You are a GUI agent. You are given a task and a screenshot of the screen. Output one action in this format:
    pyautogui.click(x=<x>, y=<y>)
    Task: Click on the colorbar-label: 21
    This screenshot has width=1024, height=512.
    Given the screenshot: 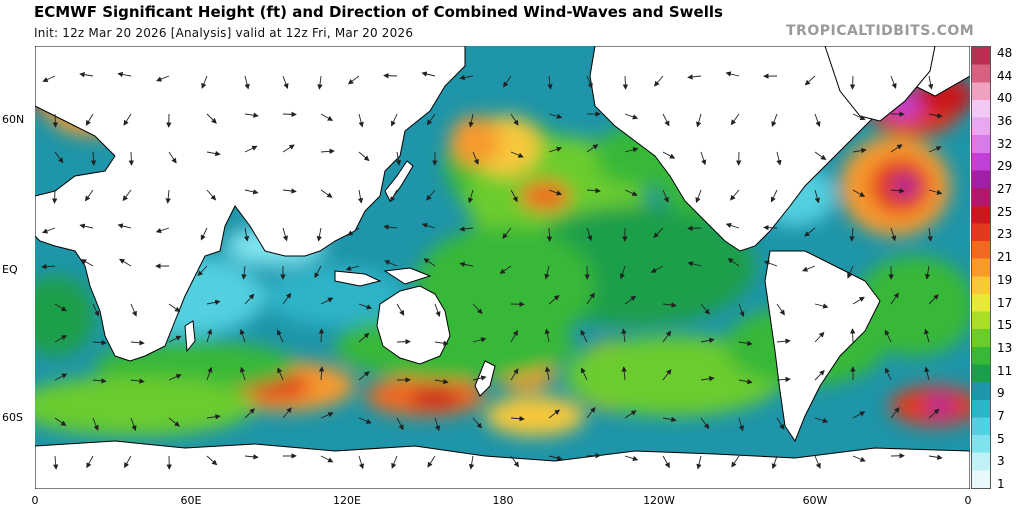 What is the action you would take?
    pyautogui.click(x=1005, y=257)
    